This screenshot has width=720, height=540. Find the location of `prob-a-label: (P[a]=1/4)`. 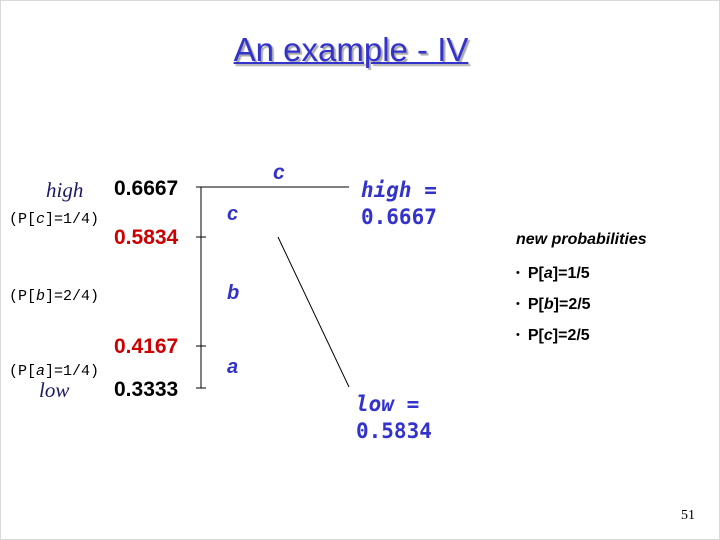

prob-a-label: (P[a]=1/4) is located at coordinates (54, 371).